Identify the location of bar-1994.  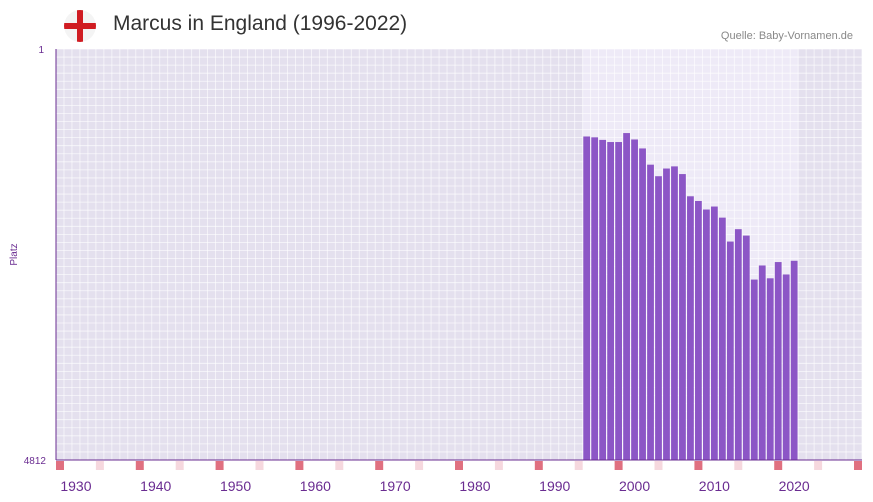
(587, 298).